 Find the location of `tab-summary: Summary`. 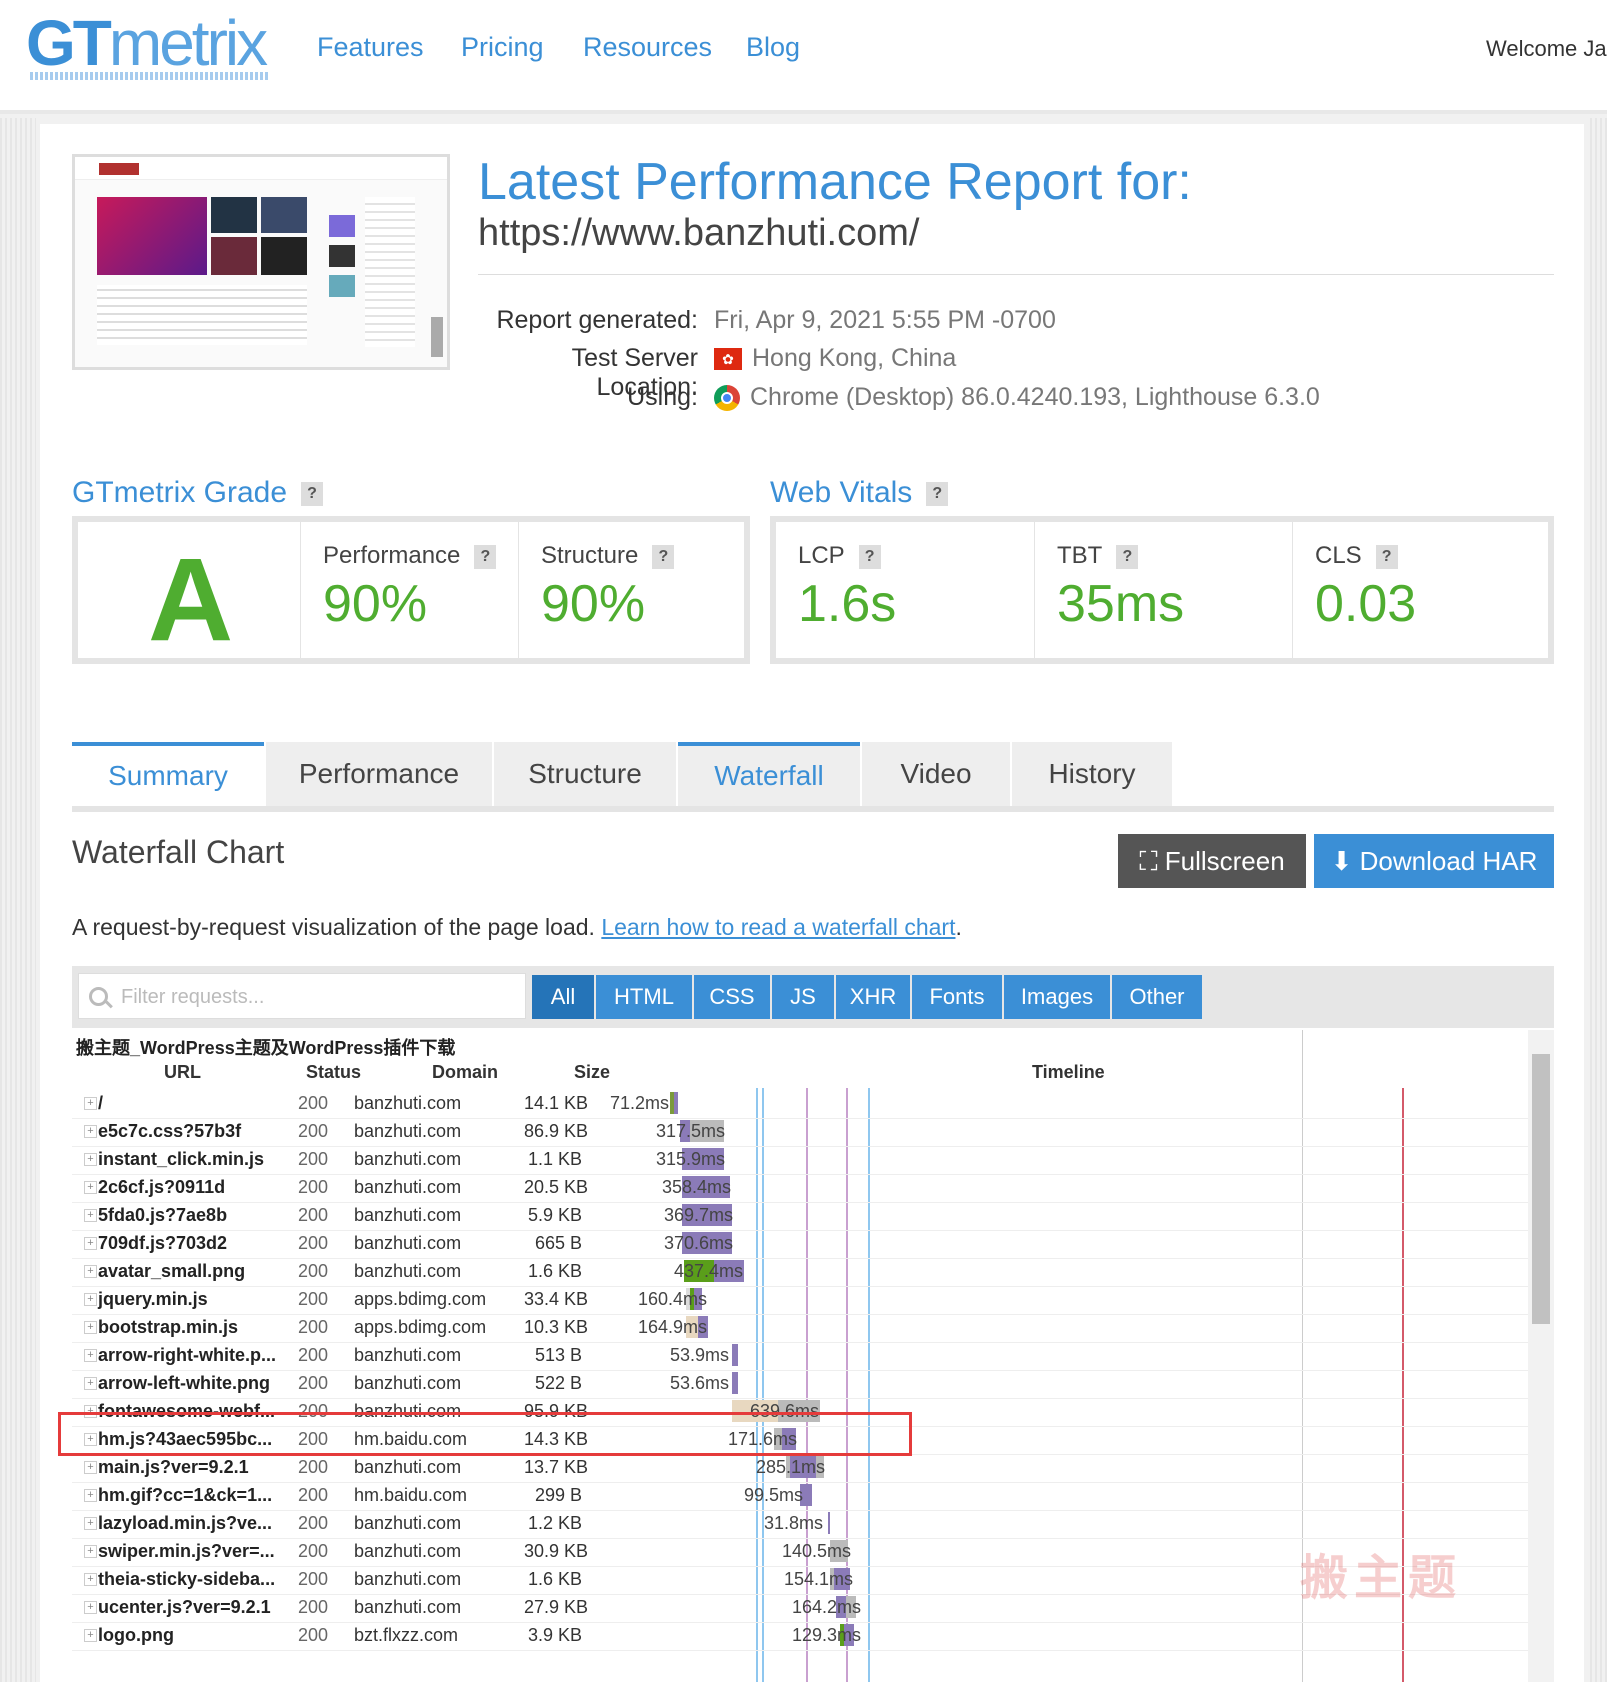

tab-summary: Summary is located at coordinates (168, 774).